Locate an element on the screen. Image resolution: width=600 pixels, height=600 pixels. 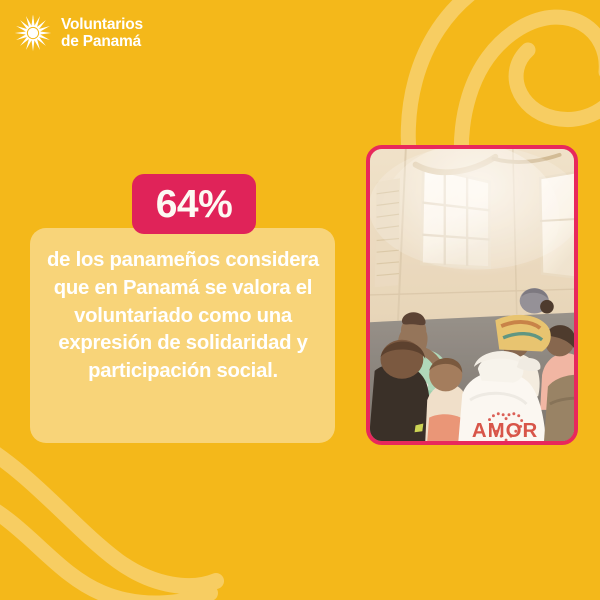
brand-name: Voluntarios de Panamá is located at coordinates (102, 33).